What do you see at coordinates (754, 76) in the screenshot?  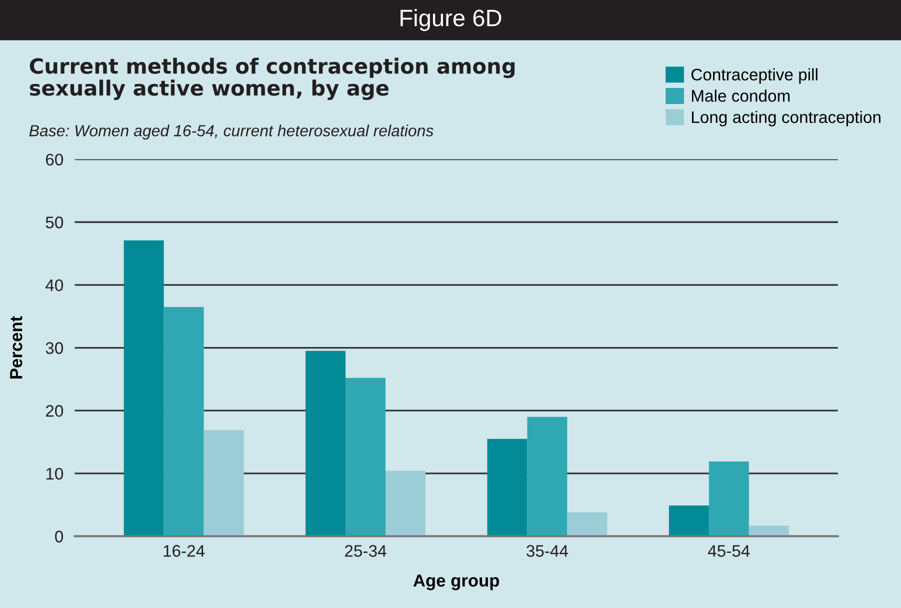 I see `legend-label: Contraceptive pill` at bounding box center [754, 76].